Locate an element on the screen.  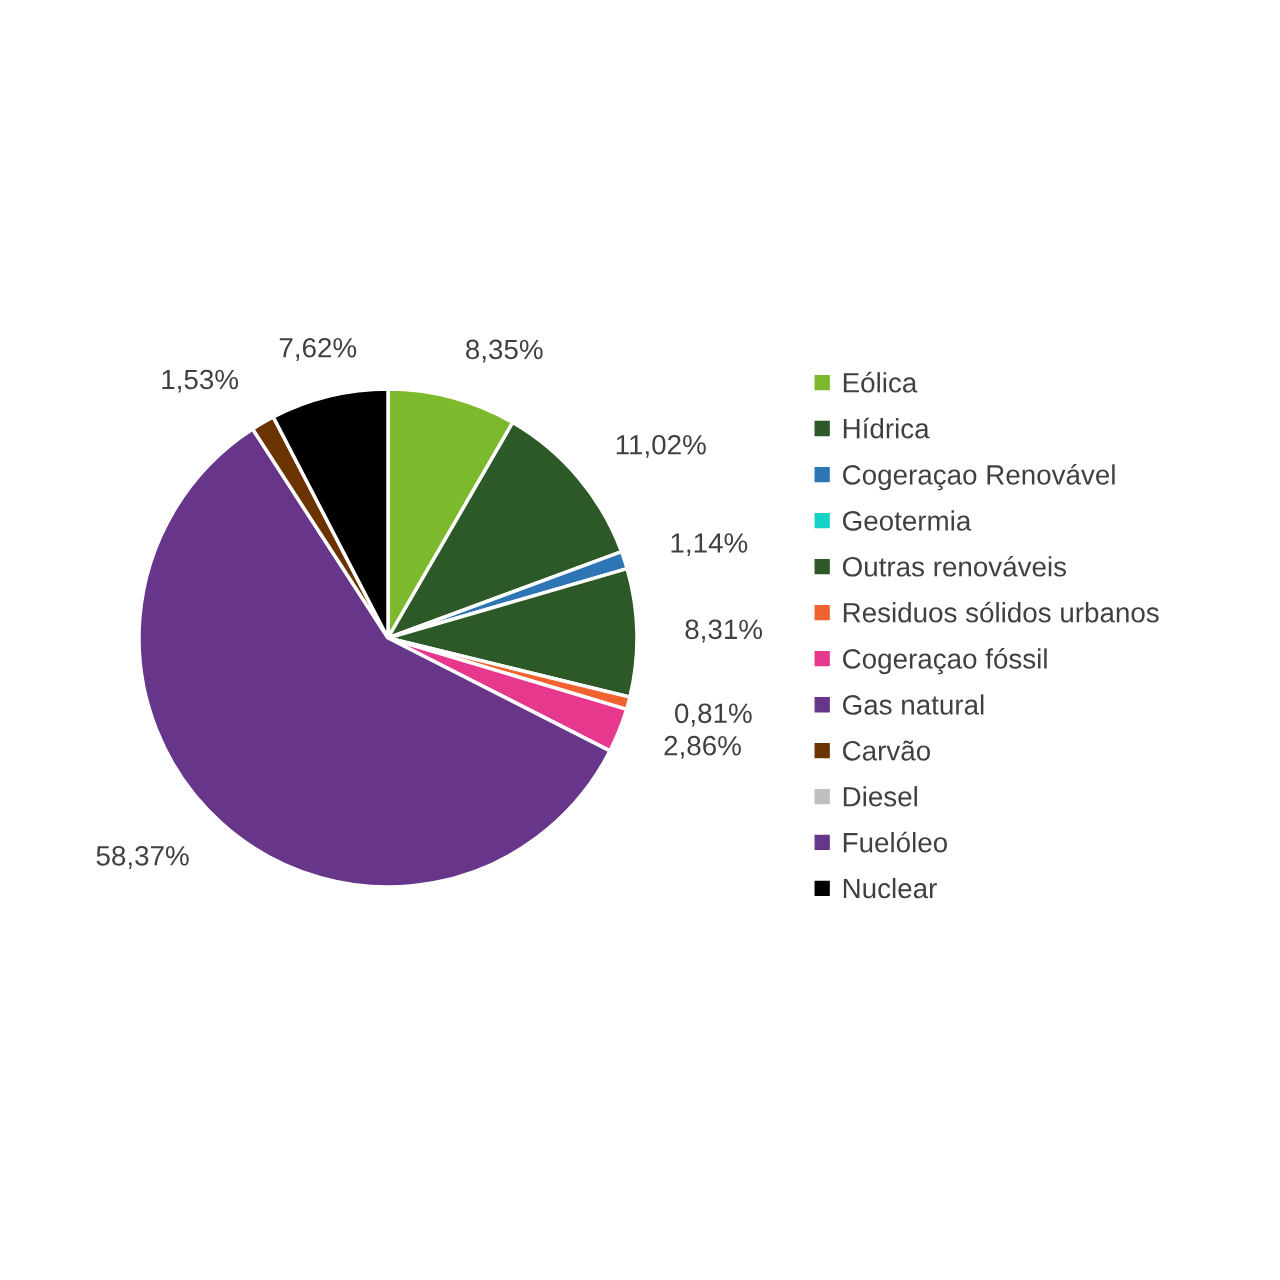
legend-label: Fuelóleo is located at coordinates (895, 842).